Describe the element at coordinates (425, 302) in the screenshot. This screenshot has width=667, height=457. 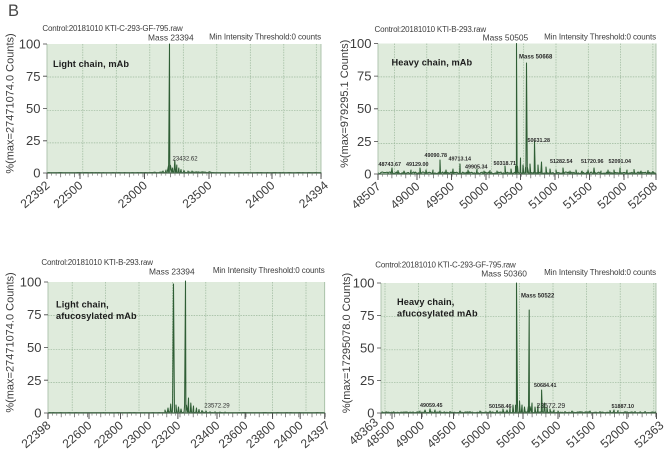
I see `svg-text: Heavy chain,` at that location.